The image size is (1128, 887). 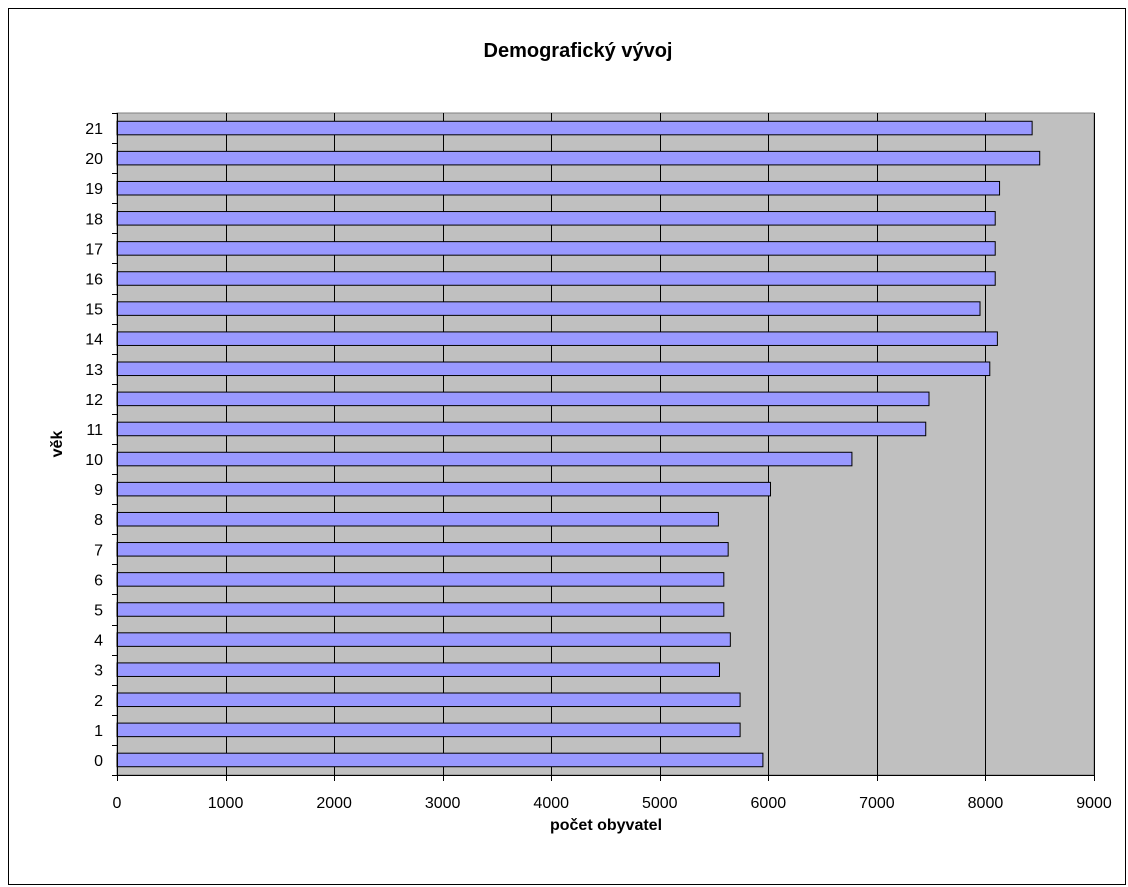 What do you see at coordinates (57, 444) in the screenshot?
I see `y-axis-title: věk` at bounding box center [57, 444].